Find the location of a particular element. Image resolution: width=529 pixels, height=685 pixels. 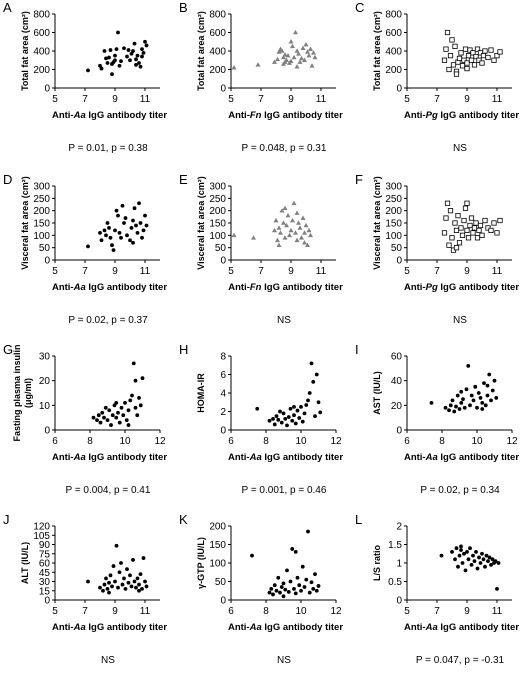

y-tick-label: 1 is located at coordinates (399, 564).